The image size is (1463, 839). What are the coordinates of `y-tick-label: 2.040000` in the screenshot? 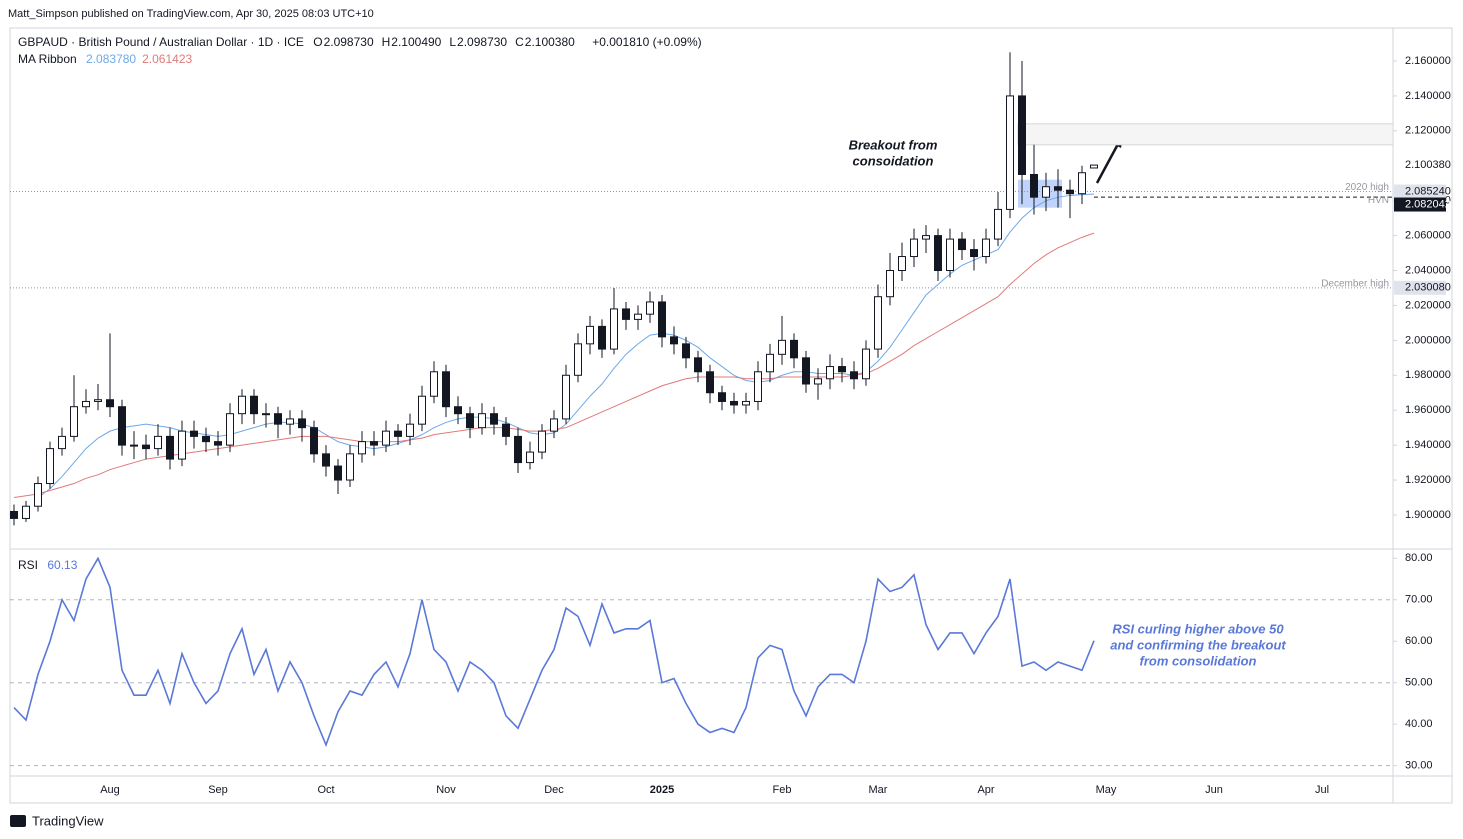 It's located at (1428, 270).